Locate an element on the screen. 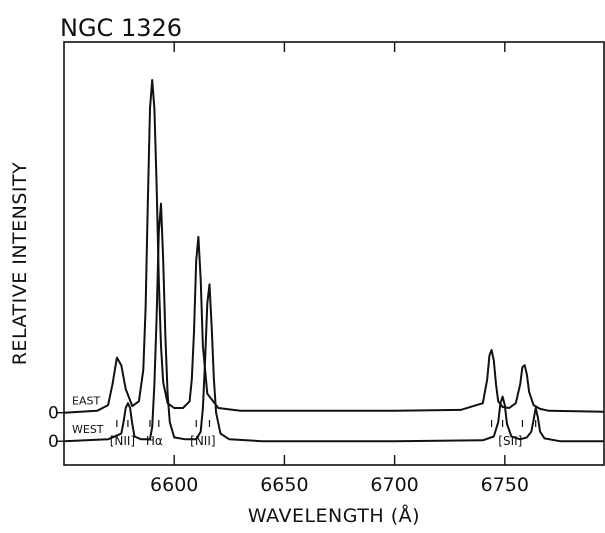 The image size is (605, 533). zero-labels: 00 is located at coordinates (56, 428).